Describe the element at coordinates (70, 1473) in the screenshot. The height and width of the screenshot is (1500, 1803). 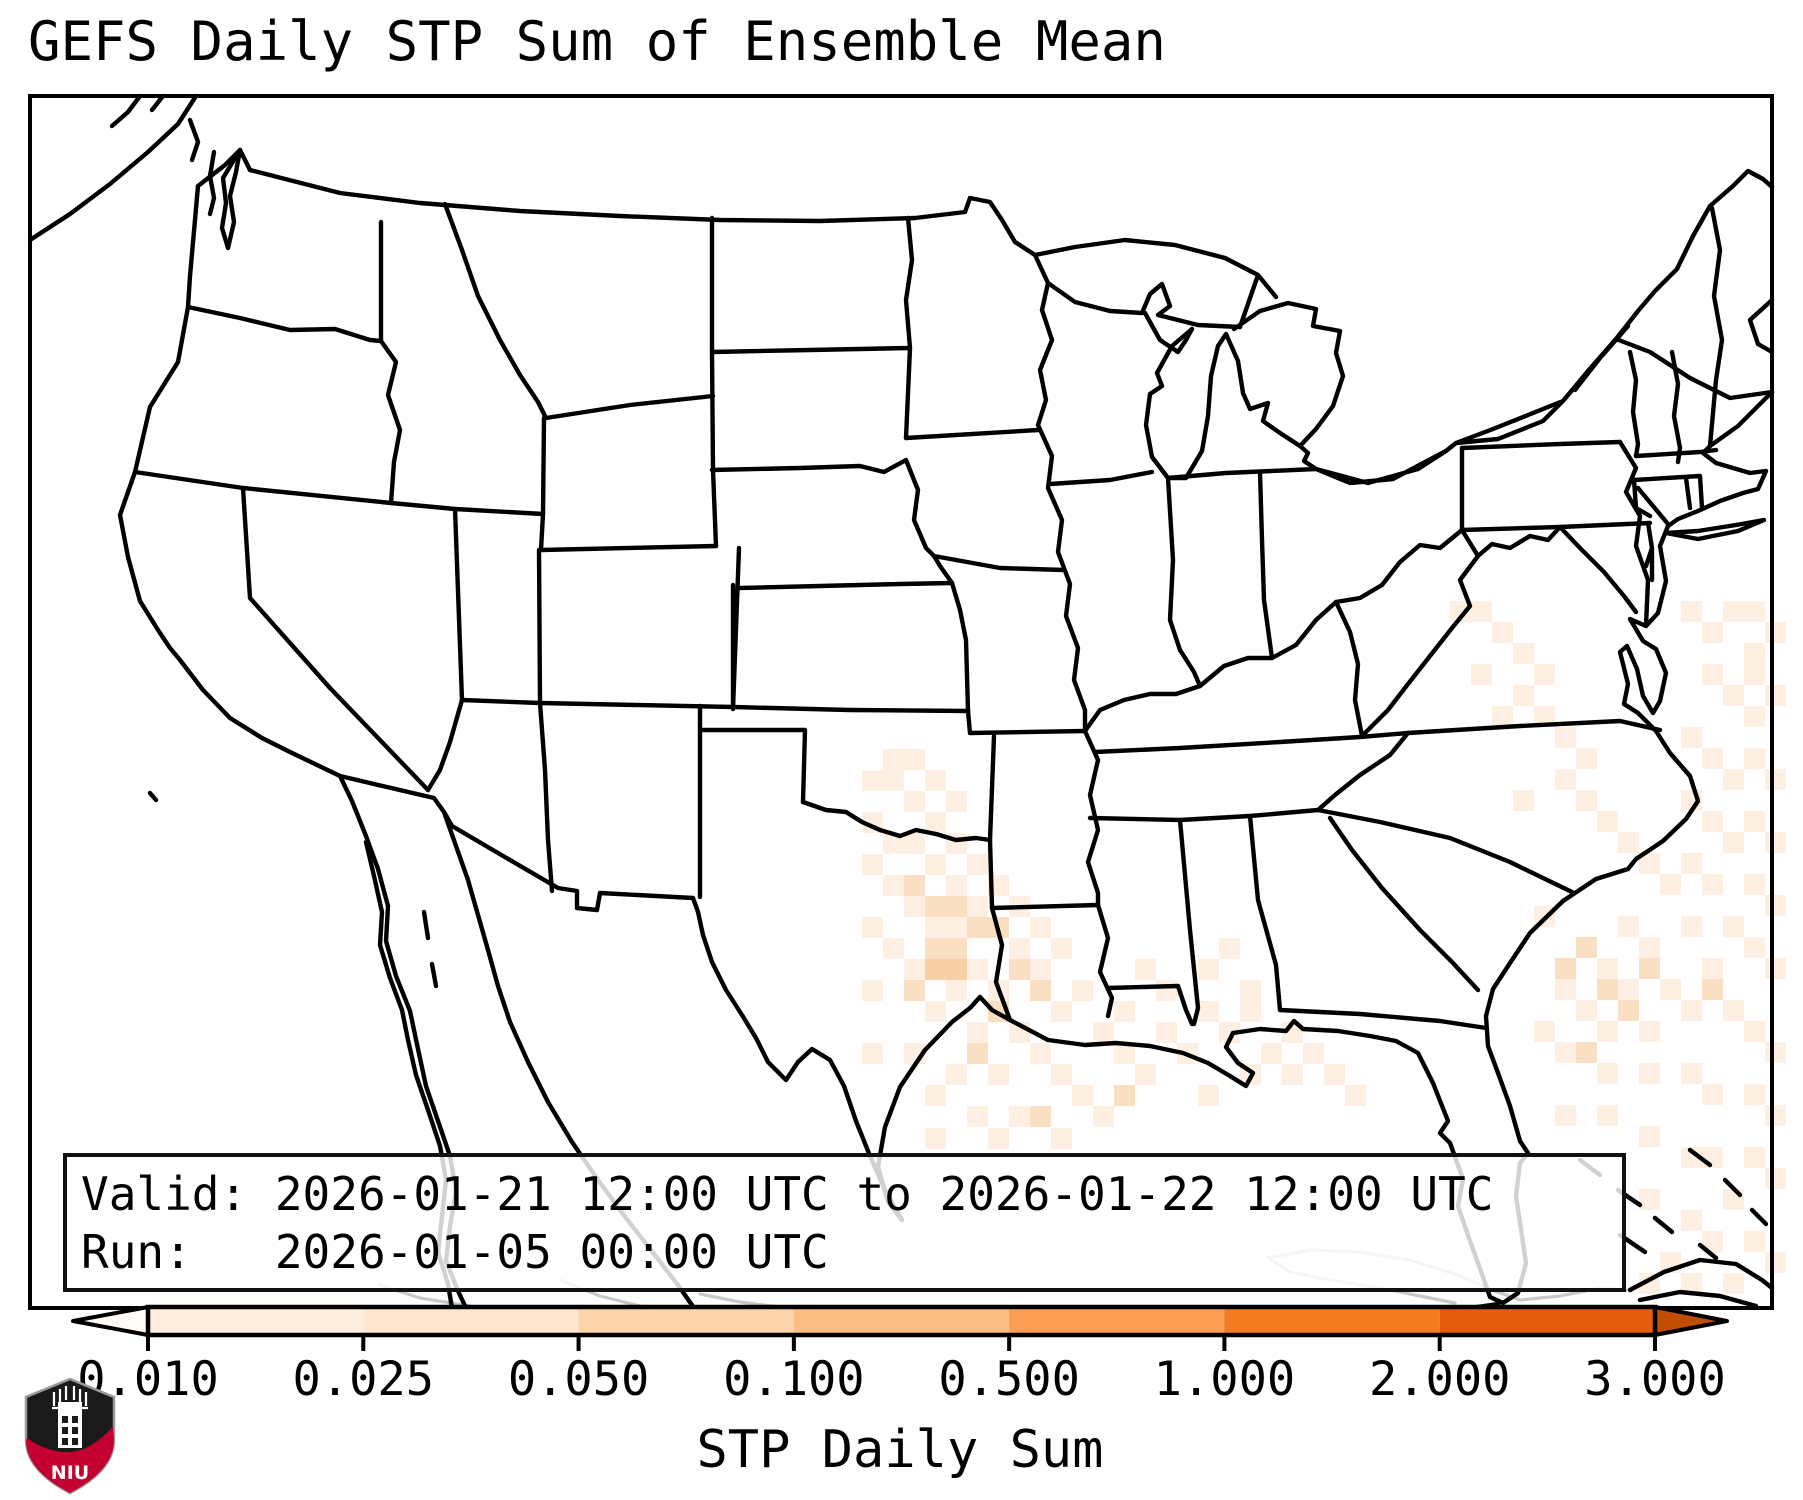
I see `niu-logo-text: NIU` at that location.